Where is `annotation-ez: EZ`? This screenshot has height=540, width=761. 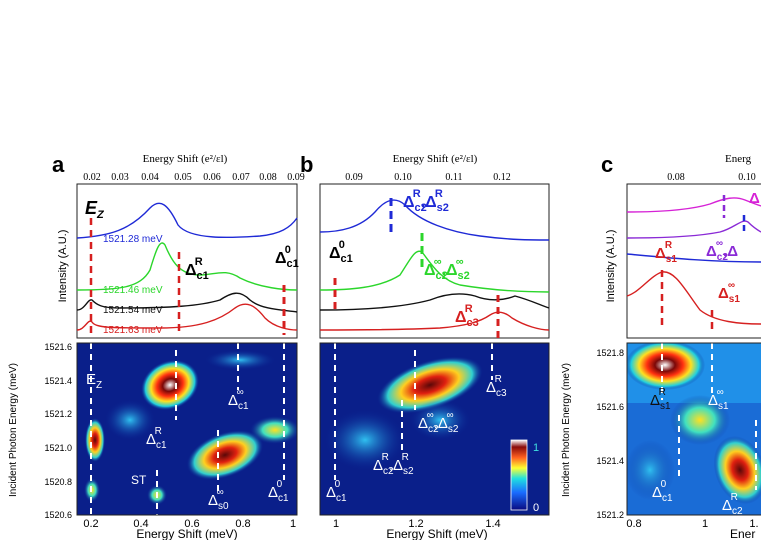
annotation-ez: EZ is located at coordinates (94, 381).